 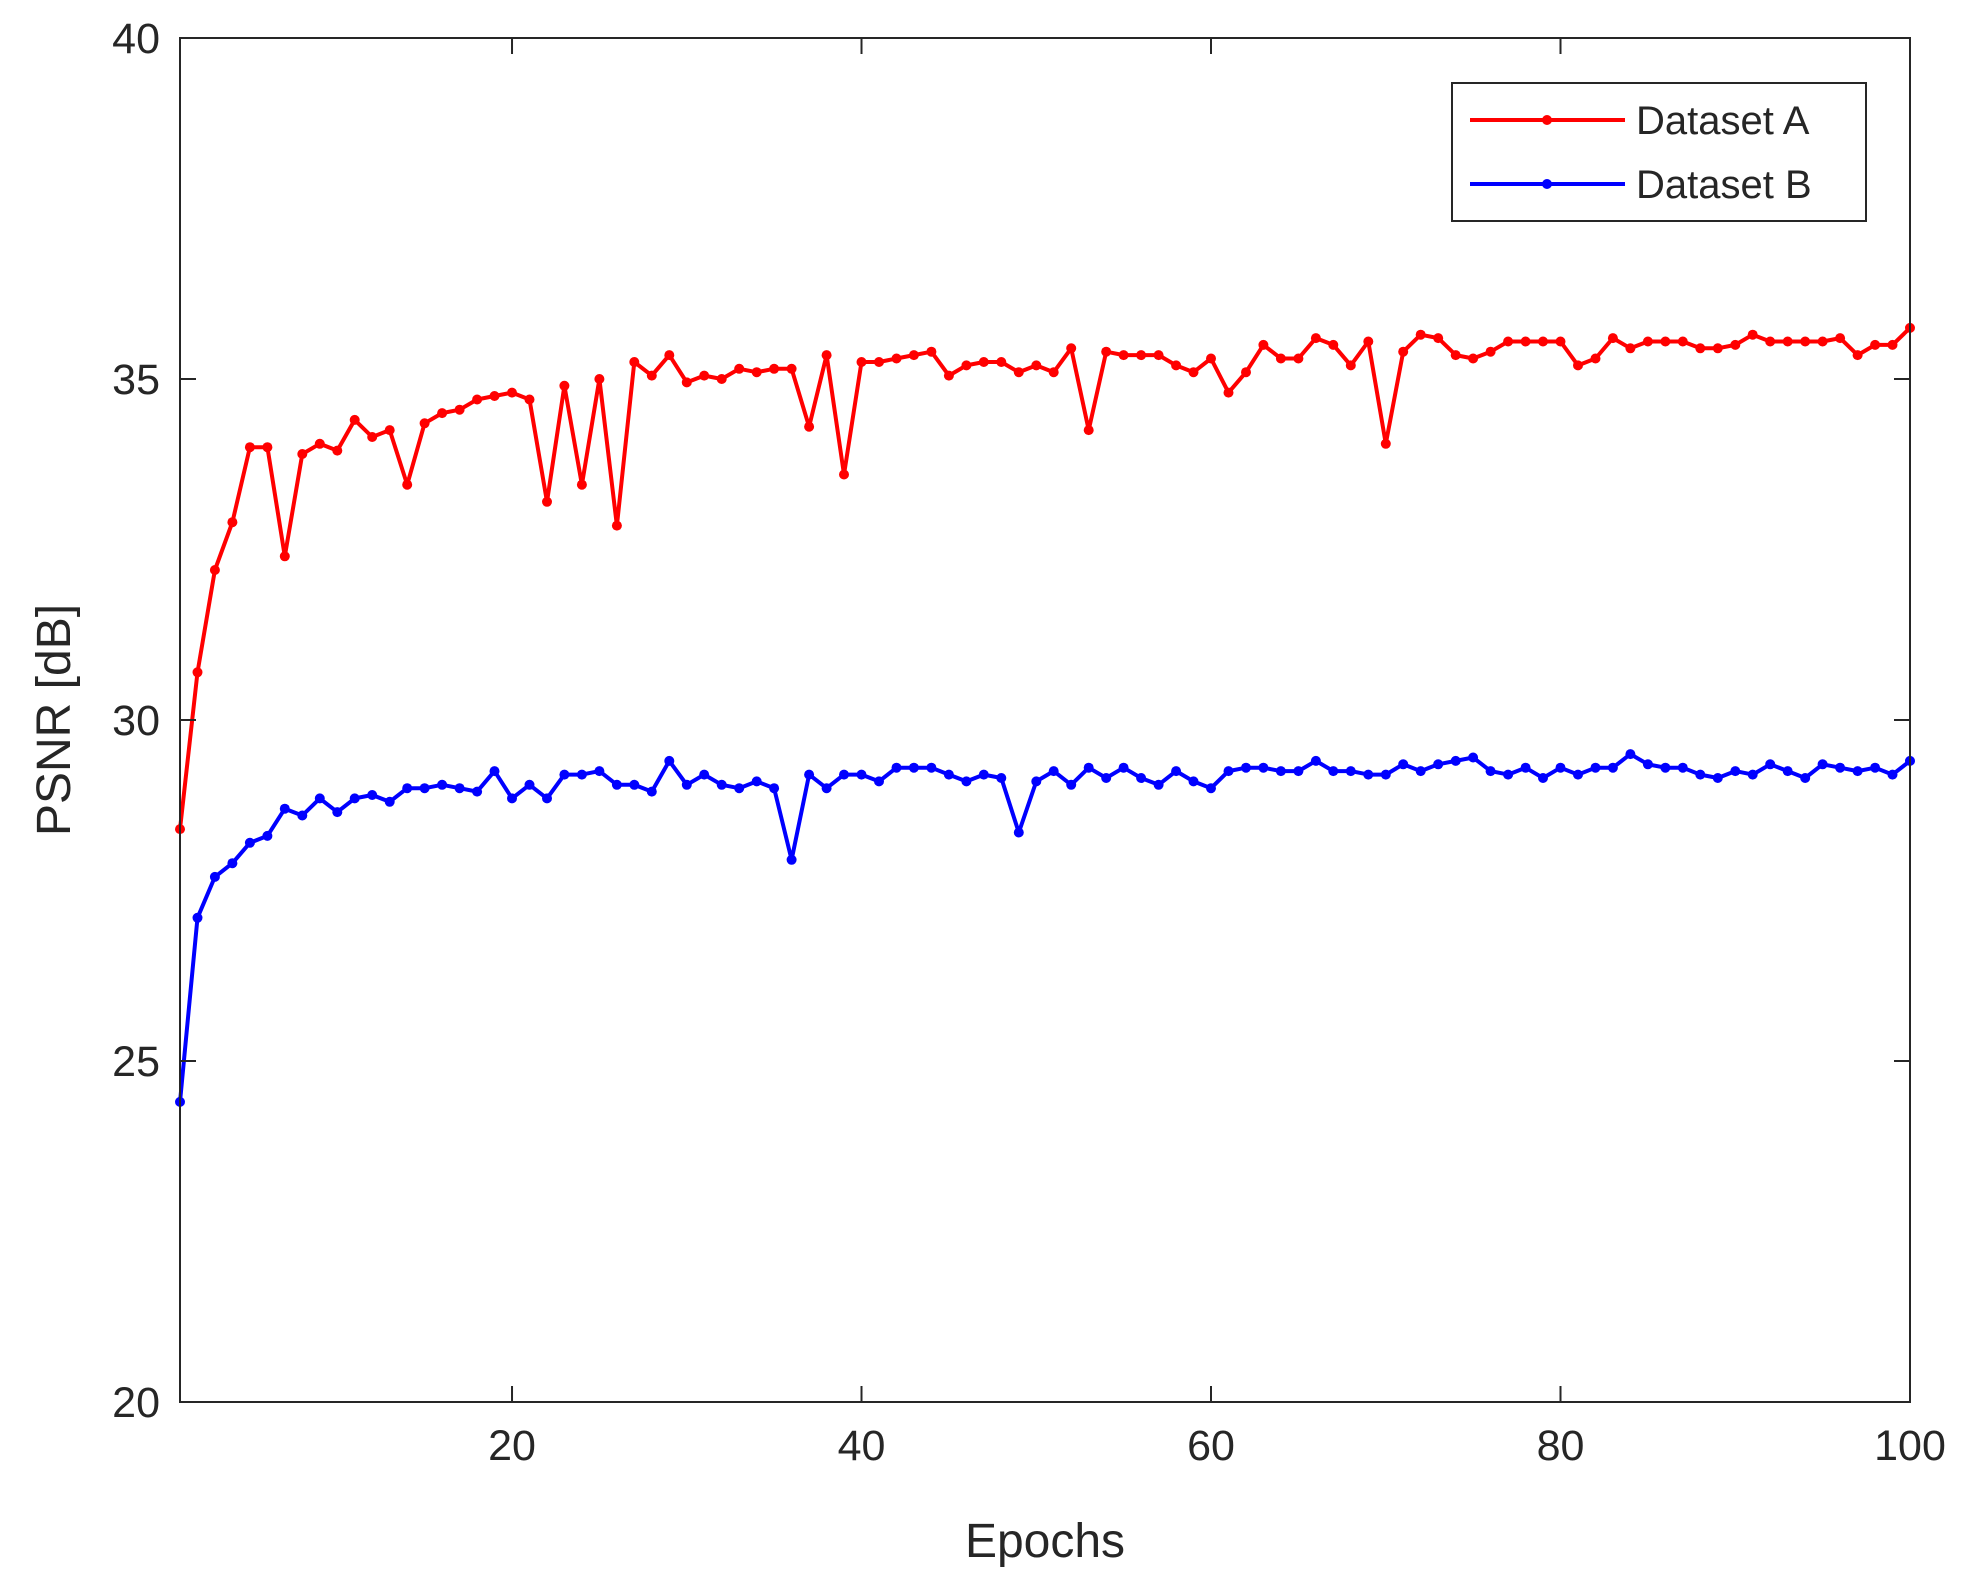 I want to click on y-tick-label: 25, so click(x=136, y=1062).